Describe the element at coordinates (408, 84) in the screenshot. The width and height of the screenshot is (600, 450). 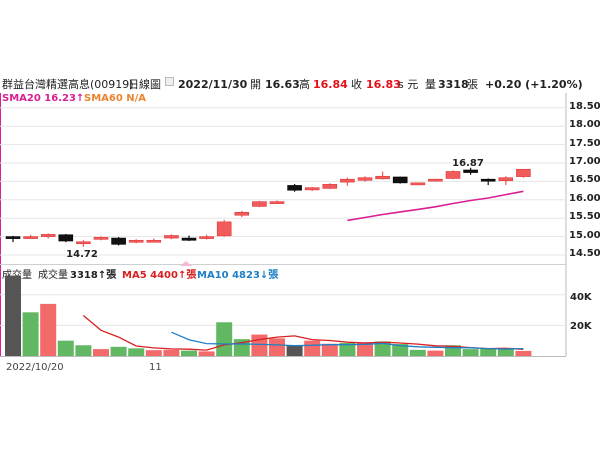
I see `price-unit: s 元` at that location.